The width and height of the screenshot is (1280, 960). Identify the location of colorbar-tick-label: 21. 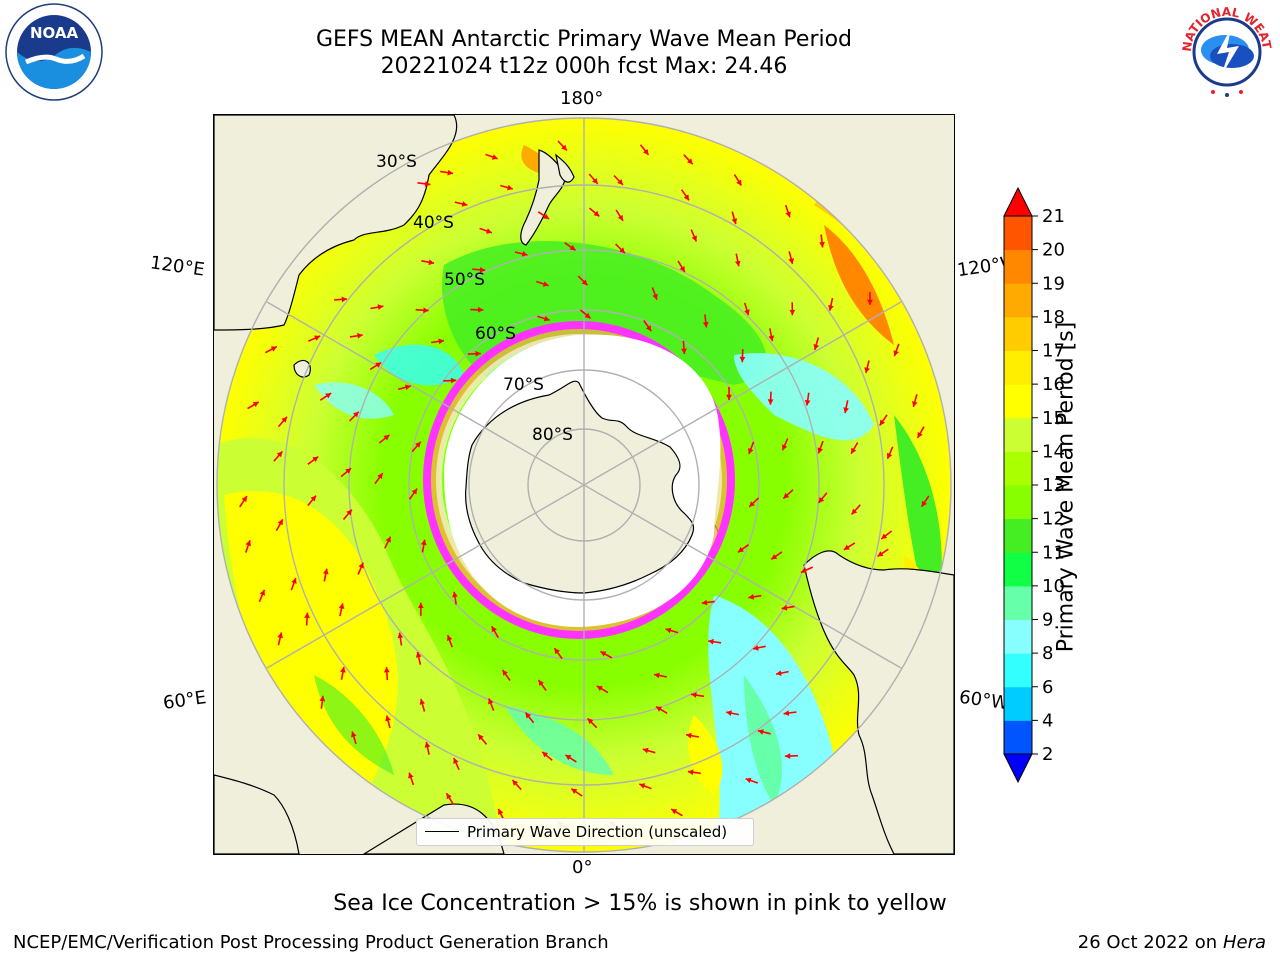
(1053, 216).